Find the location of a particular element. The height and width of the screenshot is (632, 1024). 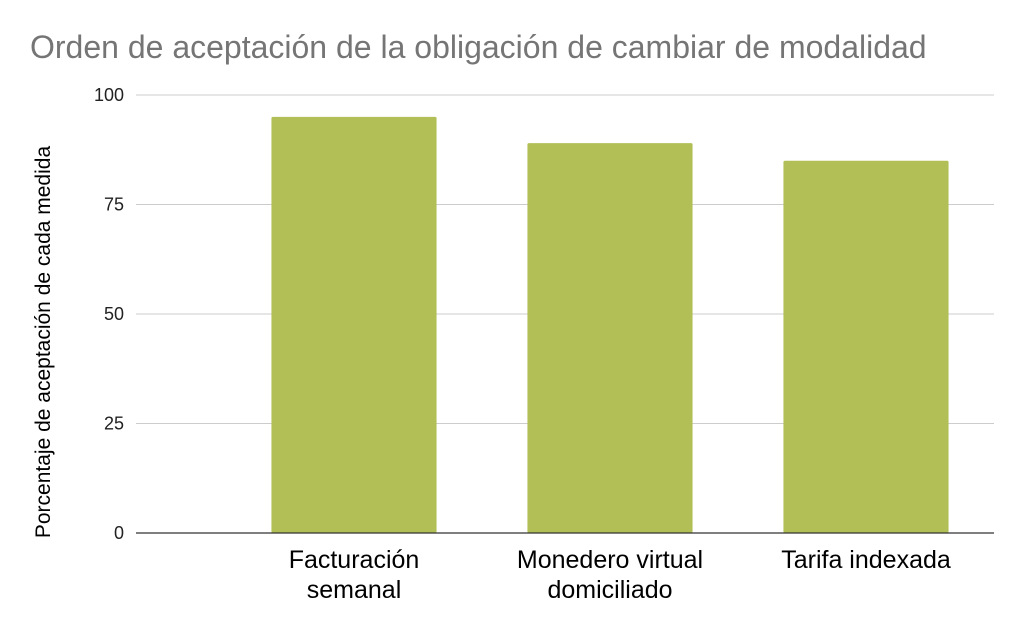

x-tick-label-line: Tarifa indexada is located at coordinates (866, 560).